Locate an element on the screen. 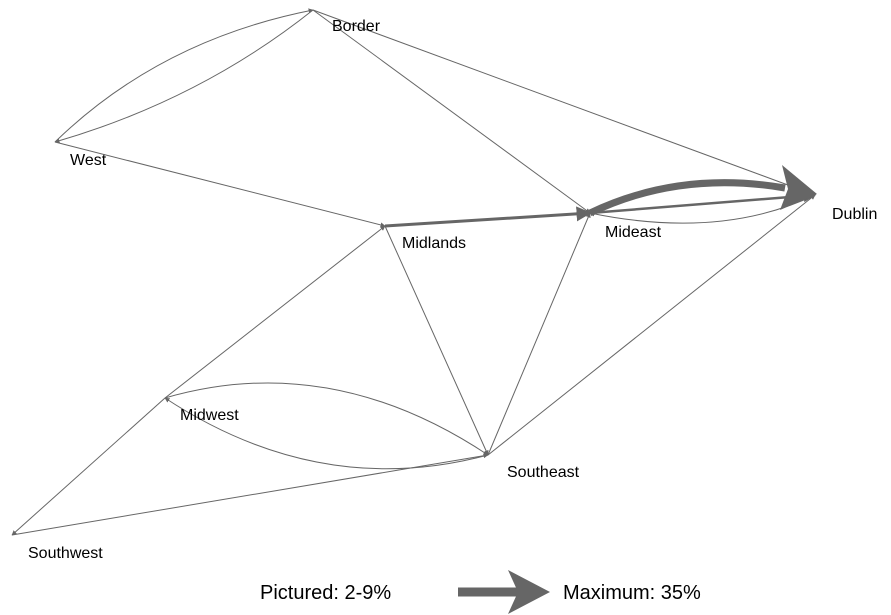 The image size is (891, 615). node-label: West is located at coordinates (88, 160).